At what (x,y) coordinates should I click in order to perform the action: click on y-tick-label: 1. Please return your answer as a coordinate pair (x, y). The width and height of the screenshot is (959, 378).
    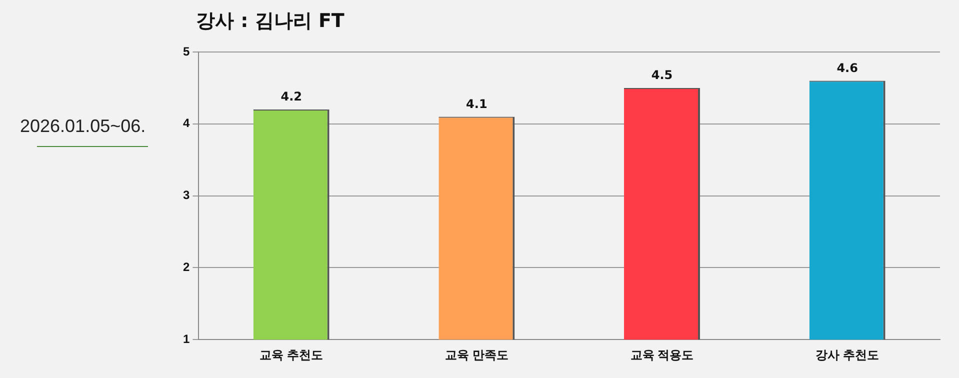
    Looking at the image, I should click on (186, 339).